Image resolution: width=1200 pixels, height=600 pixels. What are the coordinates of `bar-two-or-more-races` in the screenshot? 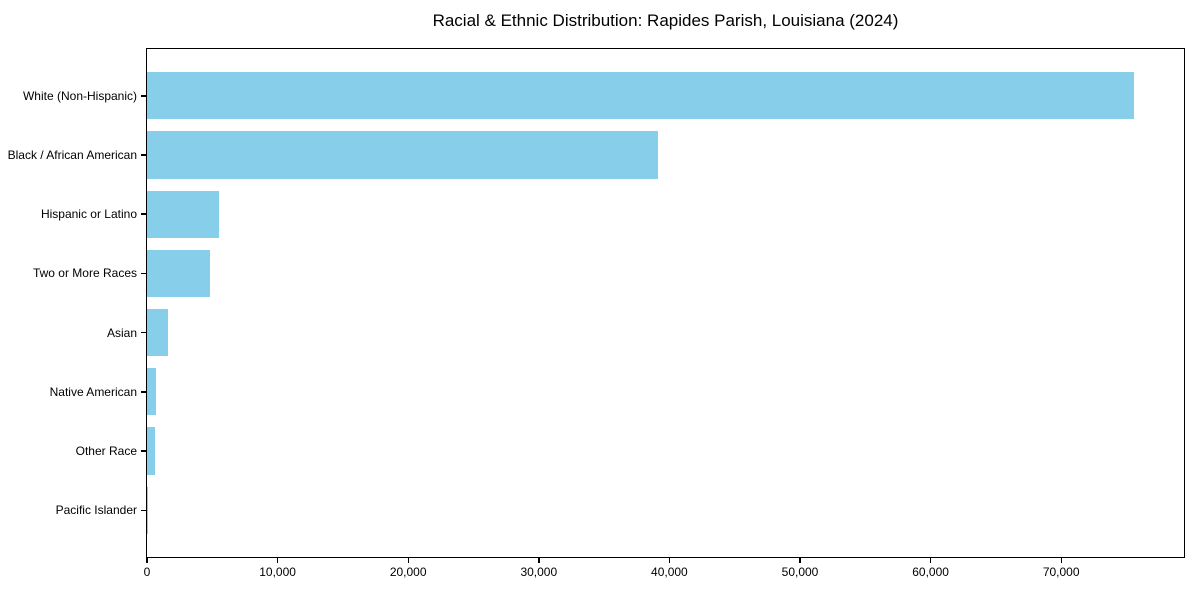 It's located at (178, 273).